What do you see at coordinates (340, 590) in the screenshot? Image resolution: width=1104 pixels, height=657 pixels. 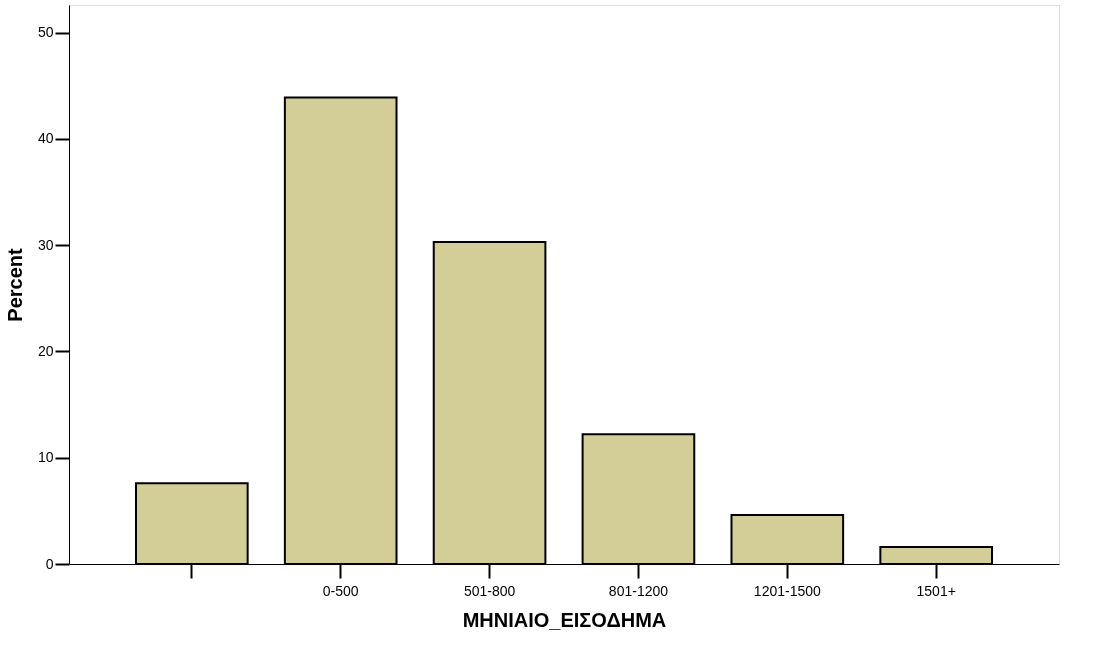 I see `x-tick-label: 0-500` at bounding box center [340, 590].